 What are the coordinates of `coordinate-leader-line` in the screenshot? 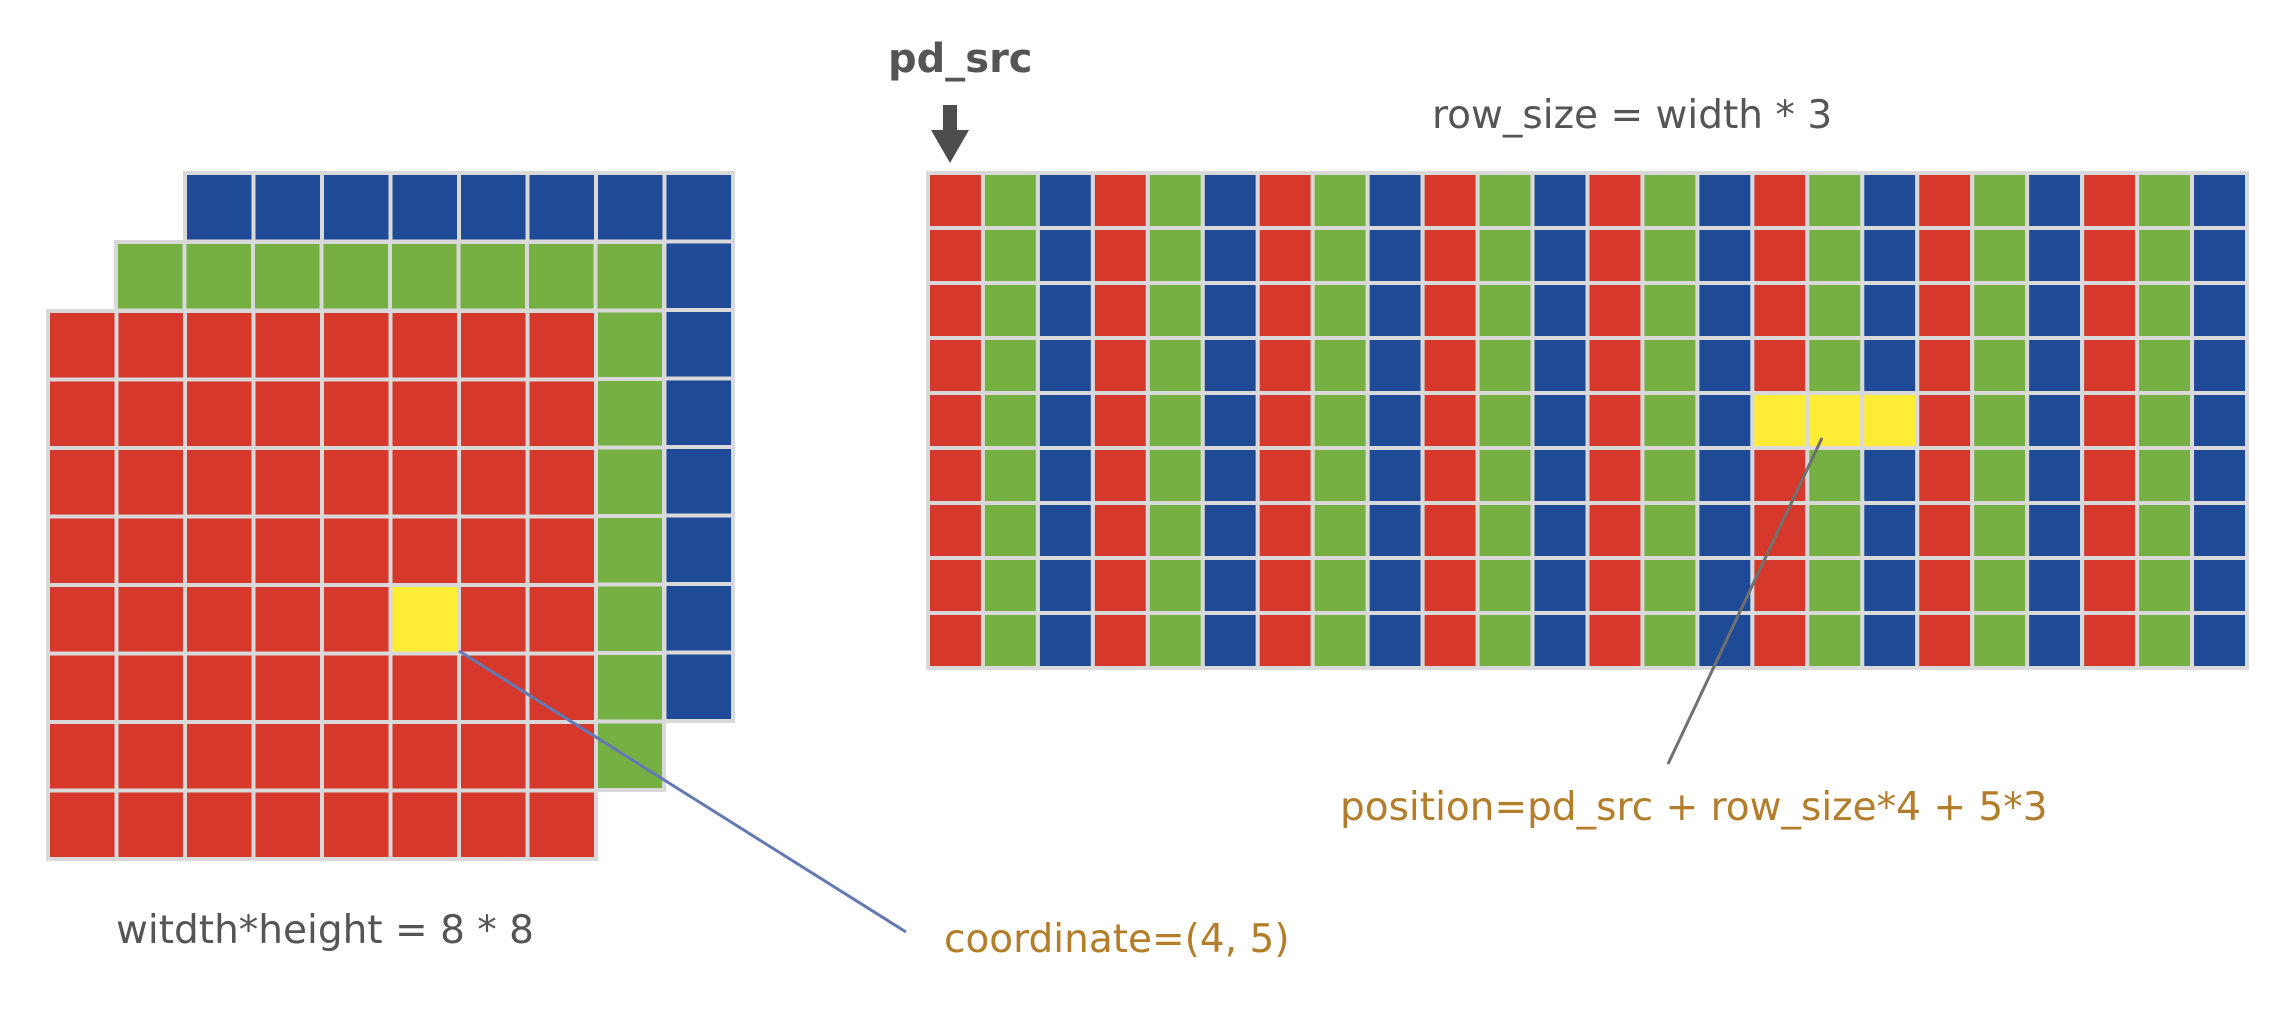 It's located at (682, 791).